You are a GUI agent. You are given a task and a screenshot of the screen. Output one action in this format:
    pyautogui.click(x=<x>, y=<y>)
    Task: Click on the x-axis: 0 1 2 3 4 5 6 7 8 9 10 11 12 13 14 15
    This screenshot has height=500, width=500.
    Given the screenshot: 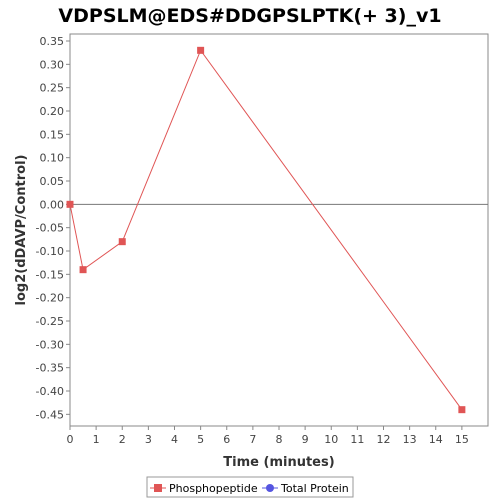 What is the action you would take?
    pyautogui.click(x=268, y=436)
    